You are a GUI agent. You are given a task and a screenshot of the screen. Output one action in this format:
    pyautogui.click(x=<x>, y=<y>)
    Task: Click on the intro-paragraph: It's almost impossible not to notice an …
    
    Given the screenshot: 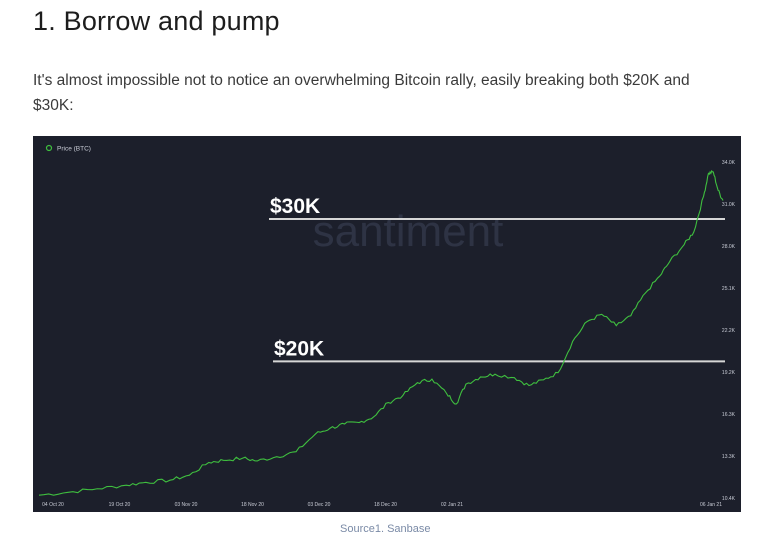 What is the action you would take?
    pyautogui.click(x=361, y=93)
    